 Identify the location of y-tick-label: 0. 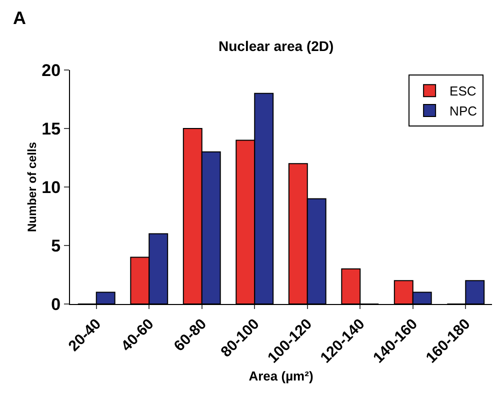
(56, 304).